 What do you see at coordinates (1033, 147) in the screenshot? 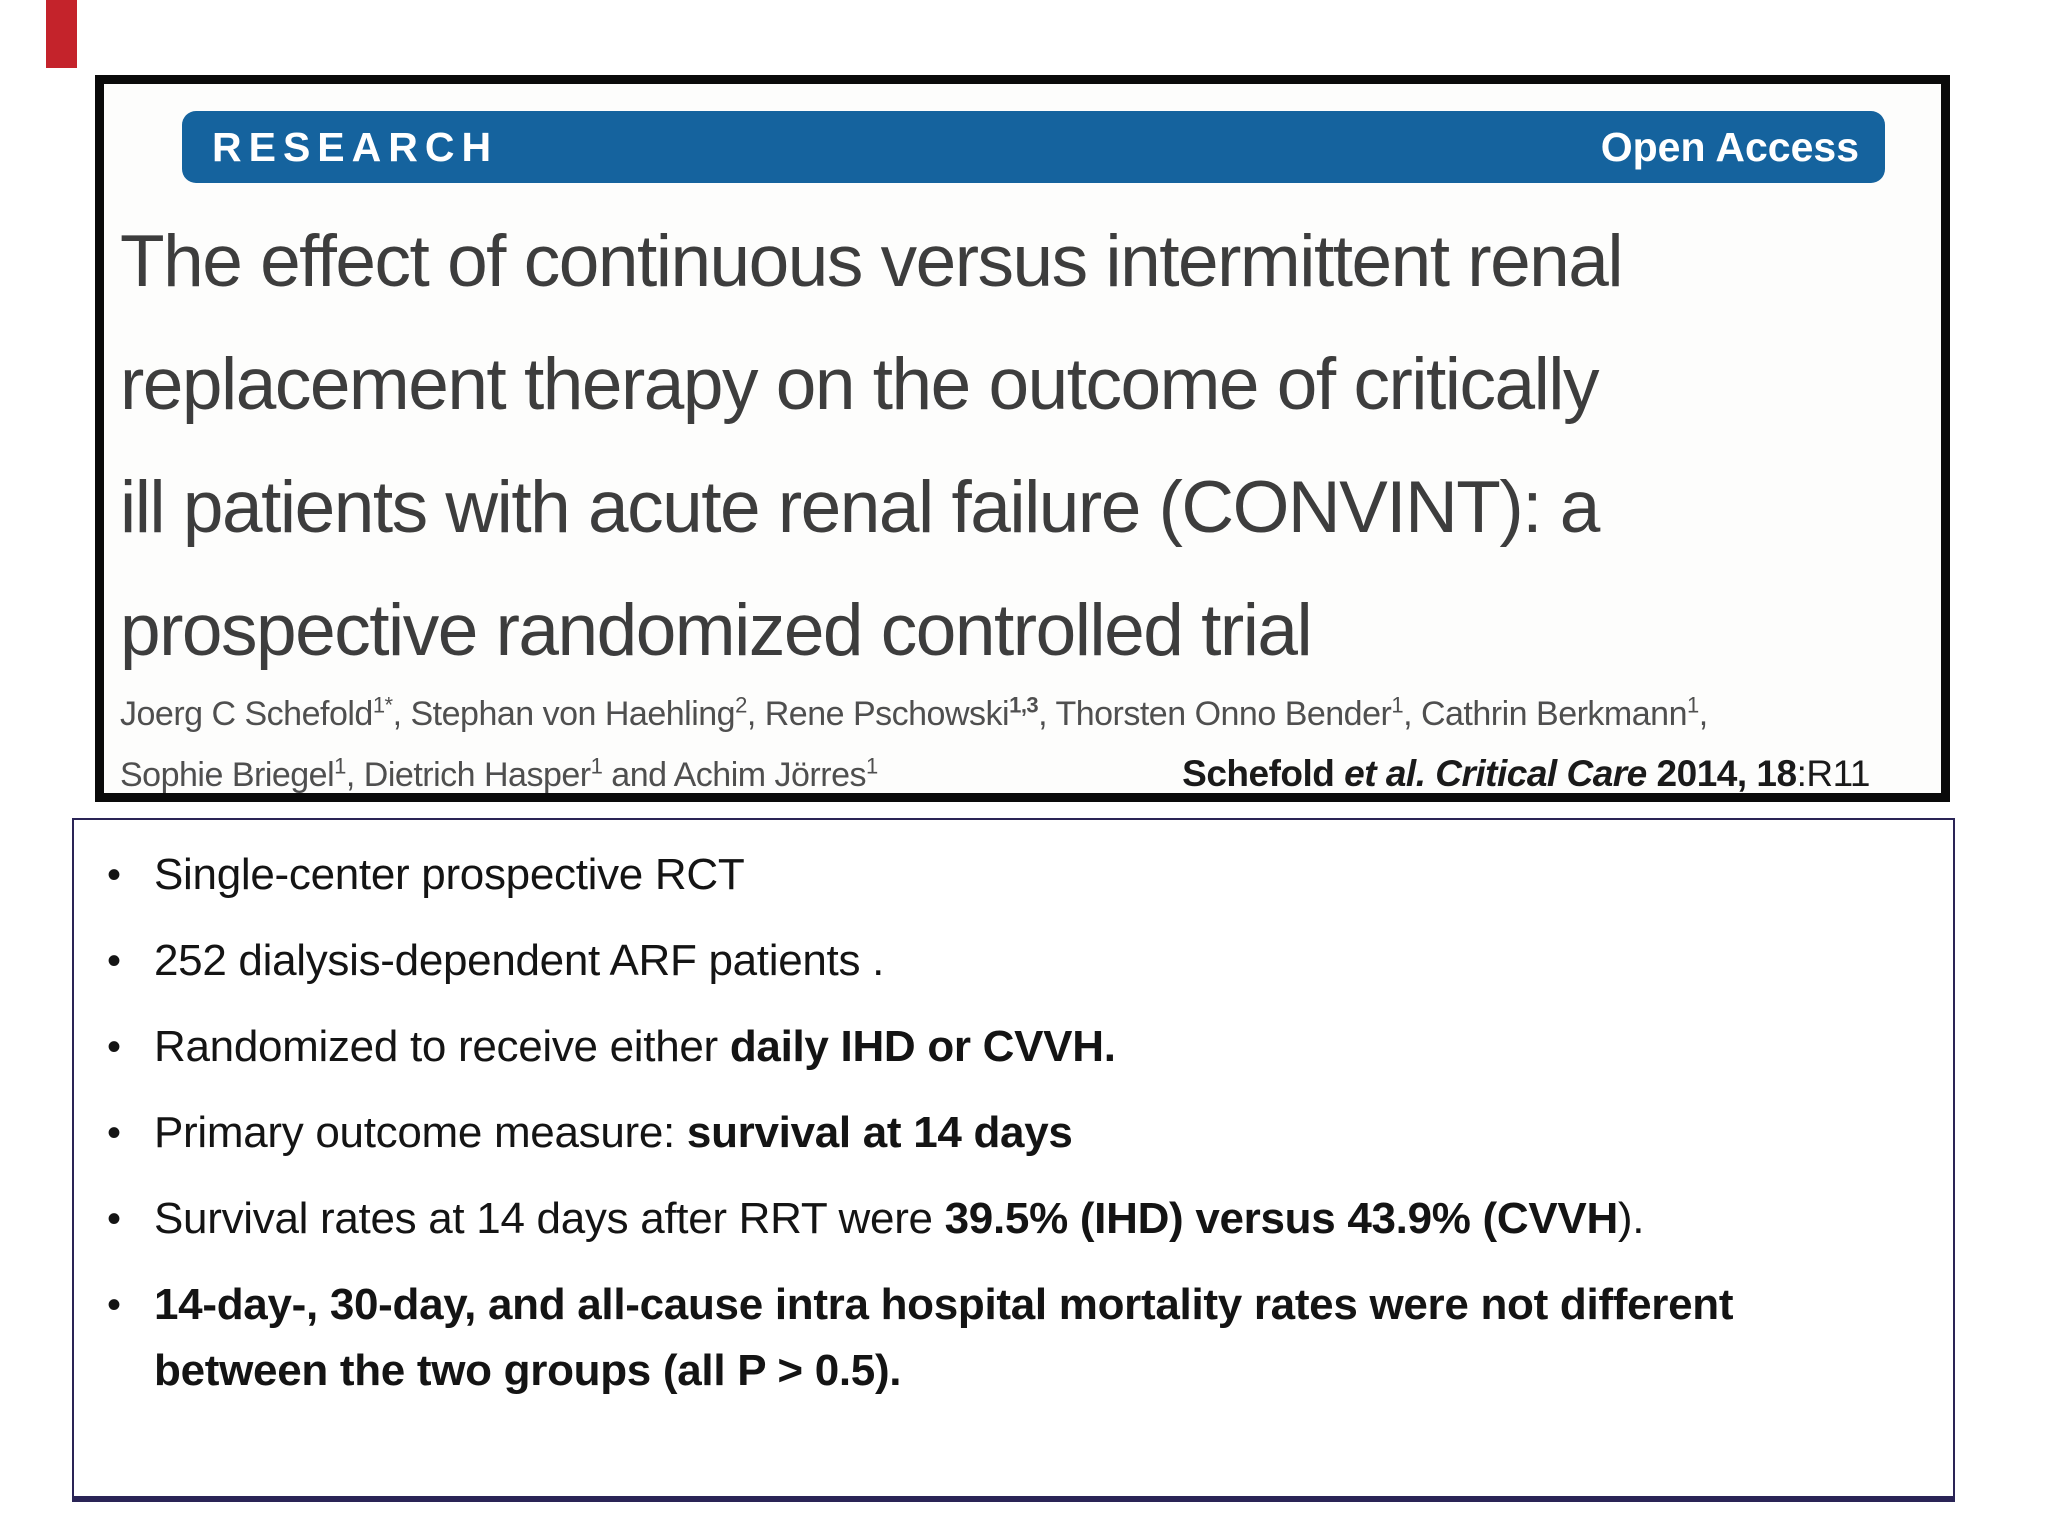
I see `journal-banner: RESEARCH Open Access` at bounding box center [1033, 147].